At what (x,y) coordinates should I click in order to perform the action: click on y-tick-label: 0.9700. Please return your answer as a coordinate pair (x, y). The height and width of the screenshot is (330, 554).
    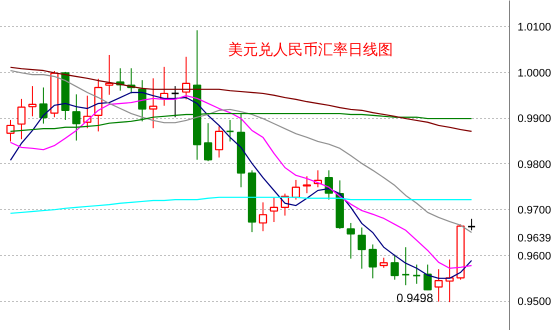
    Looking at the image, I should click on (535, 210).